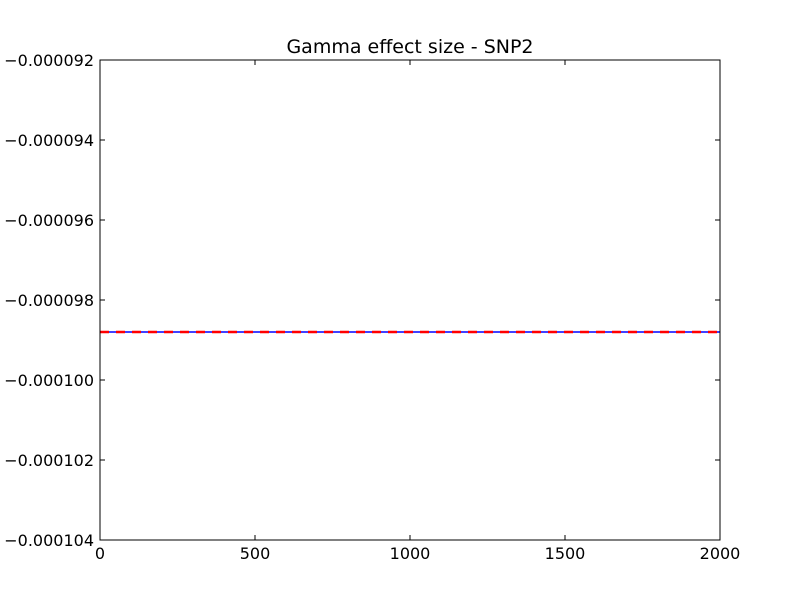 The image size is (800, 605). I want to click on y-tick-label: −0.000100, so click(49, 380).